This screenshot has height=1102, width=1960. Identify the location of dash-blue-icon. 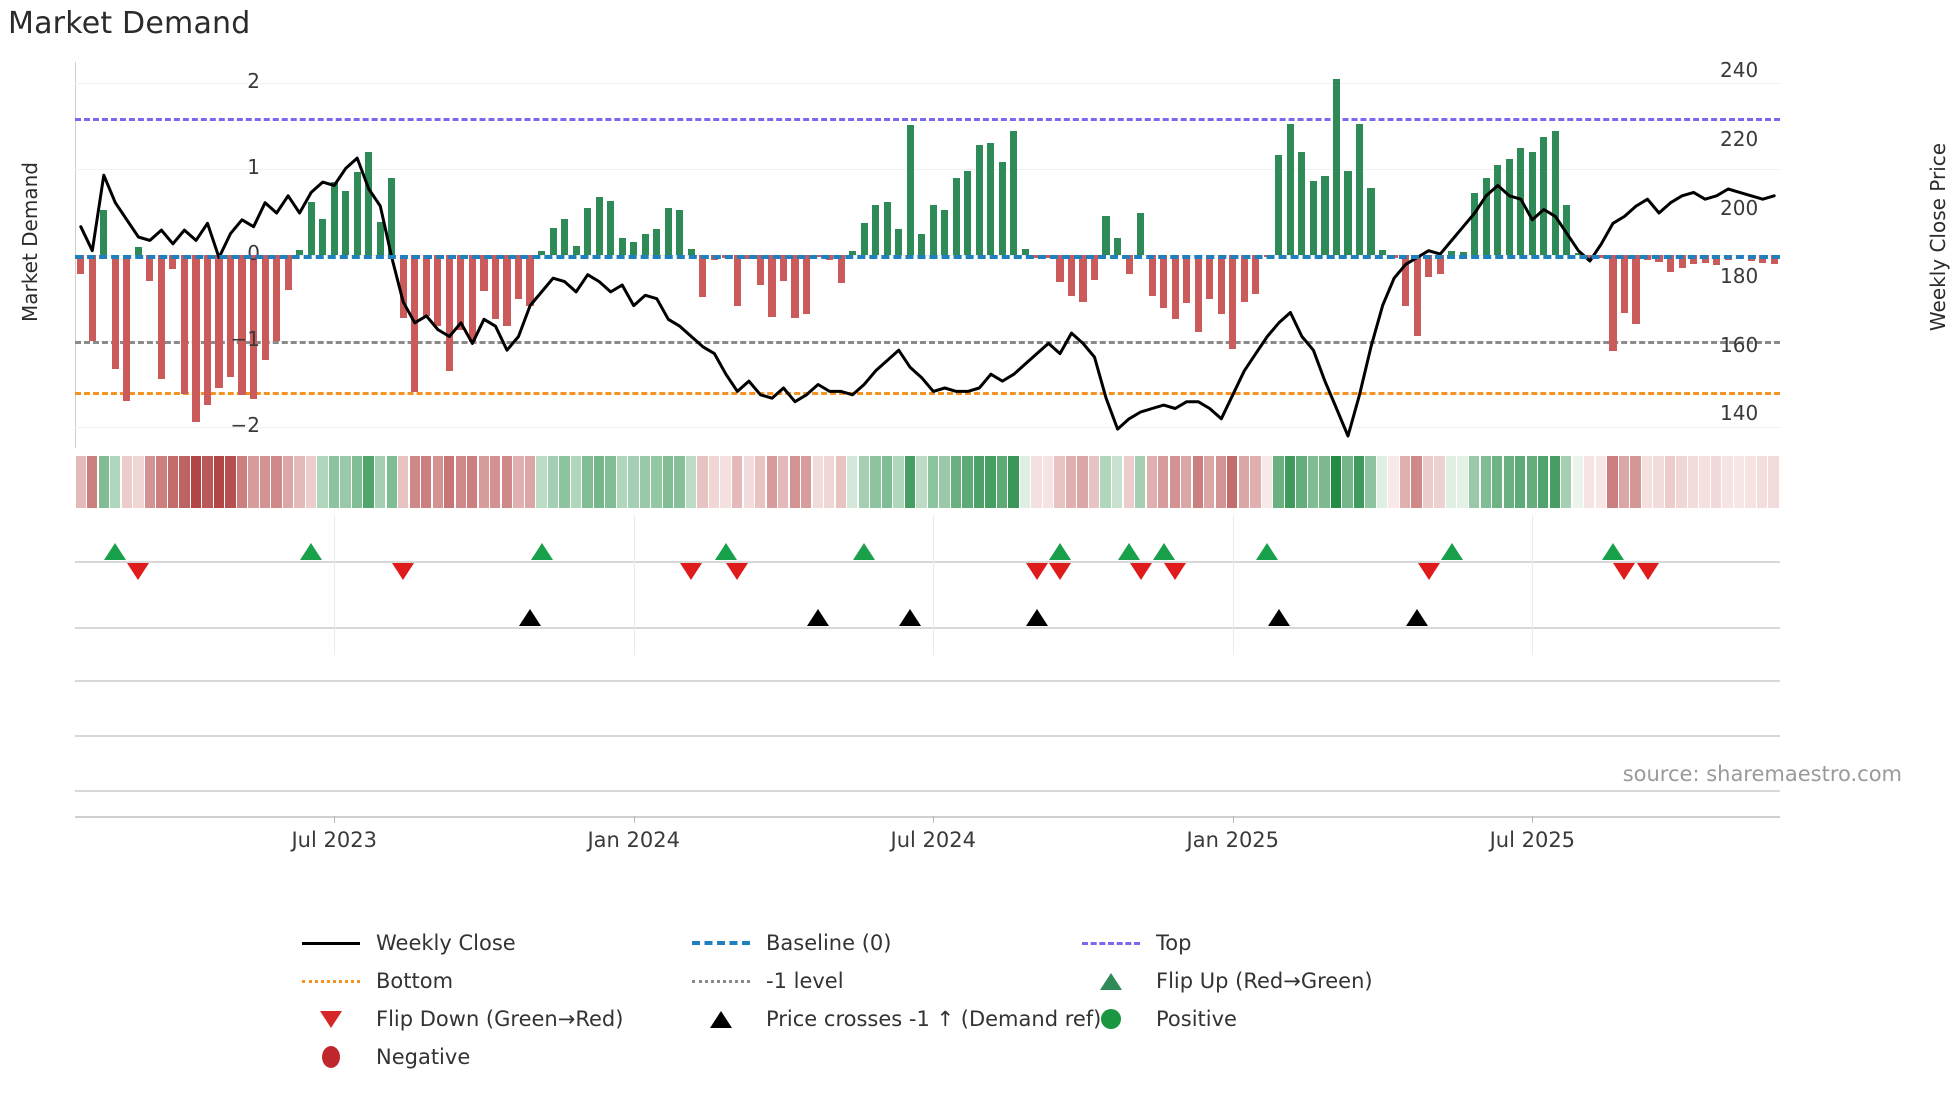
(721, 943).